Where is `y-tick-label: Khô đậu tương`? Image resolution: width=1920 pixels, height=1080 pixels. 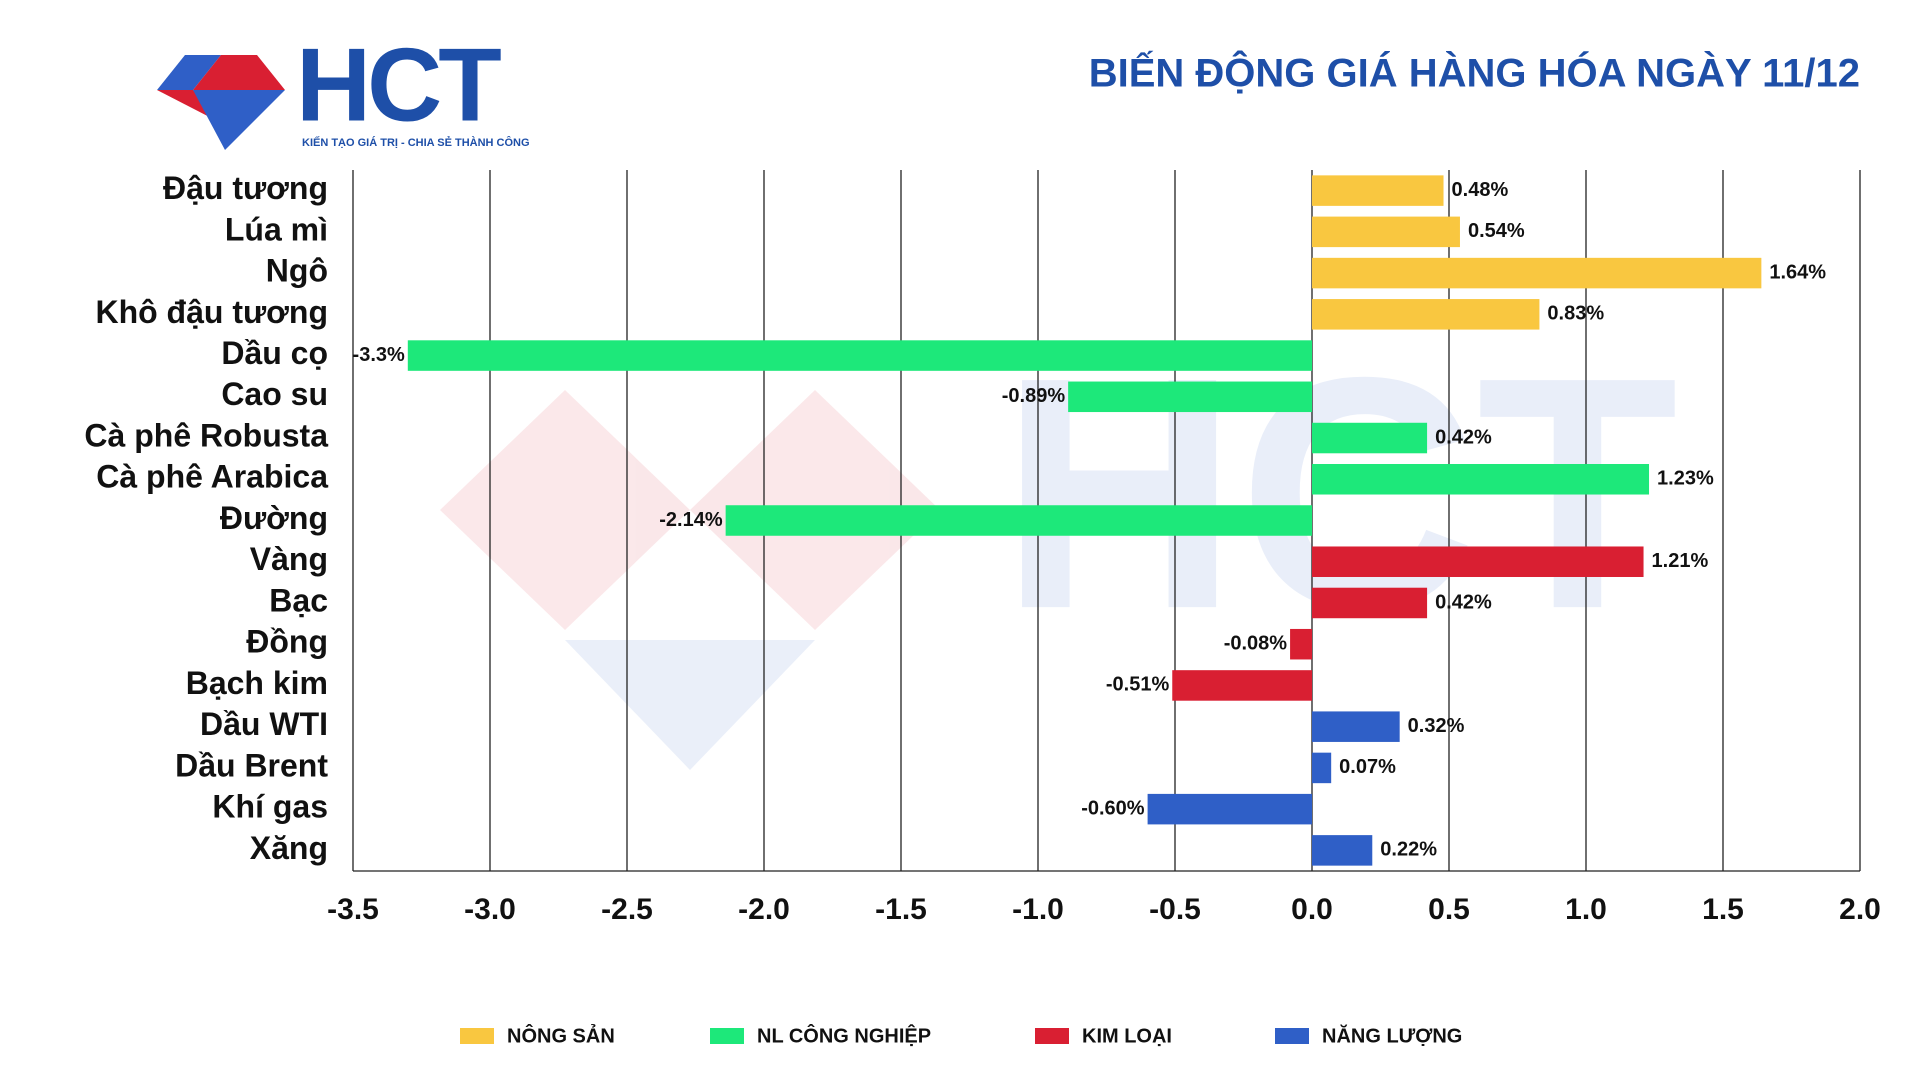 y-tick-label: Khô đậu tương is located at coordinates (211, 312).